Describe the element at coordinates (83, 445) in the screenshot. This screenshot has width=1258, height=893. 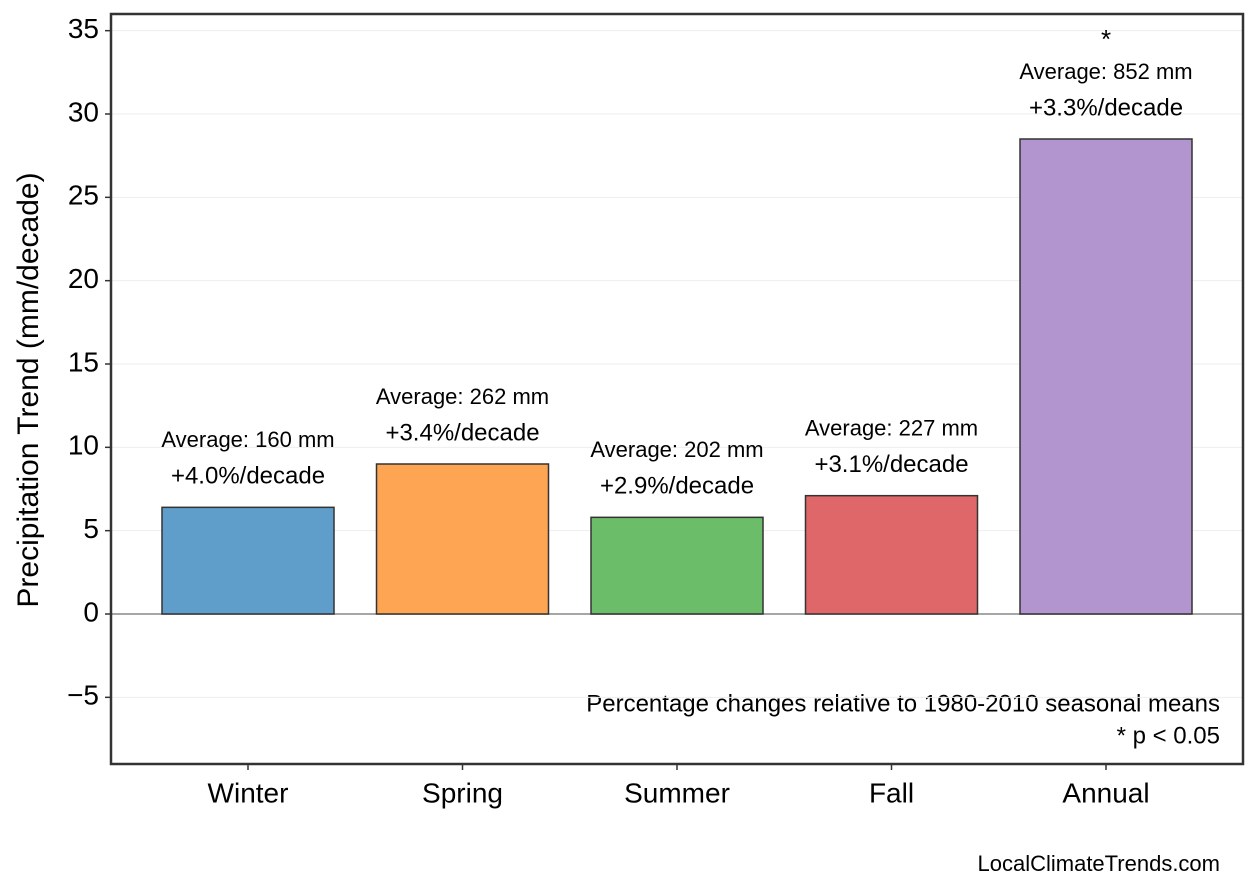
I see `y-tick-label: 10` at that location.